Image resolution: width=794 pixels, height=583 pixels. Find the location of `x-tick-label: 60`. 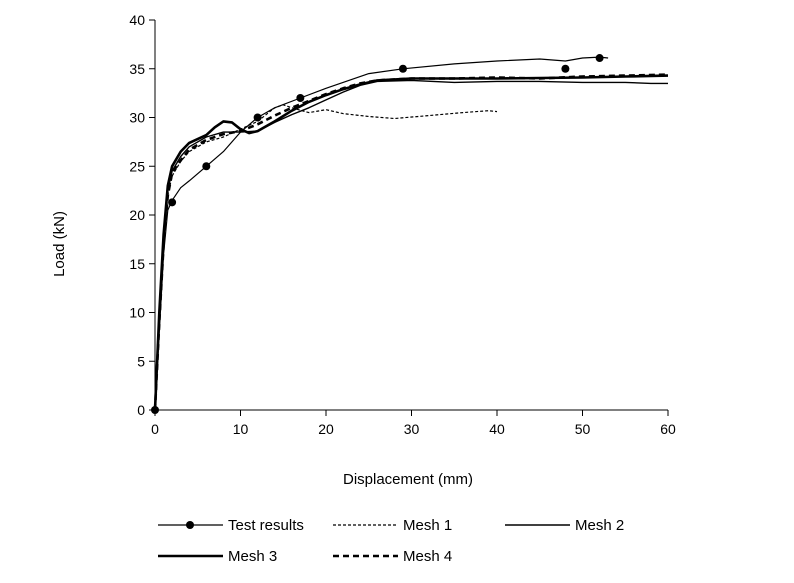

x-tick-label: 60 is located at coordinates (668, 429).